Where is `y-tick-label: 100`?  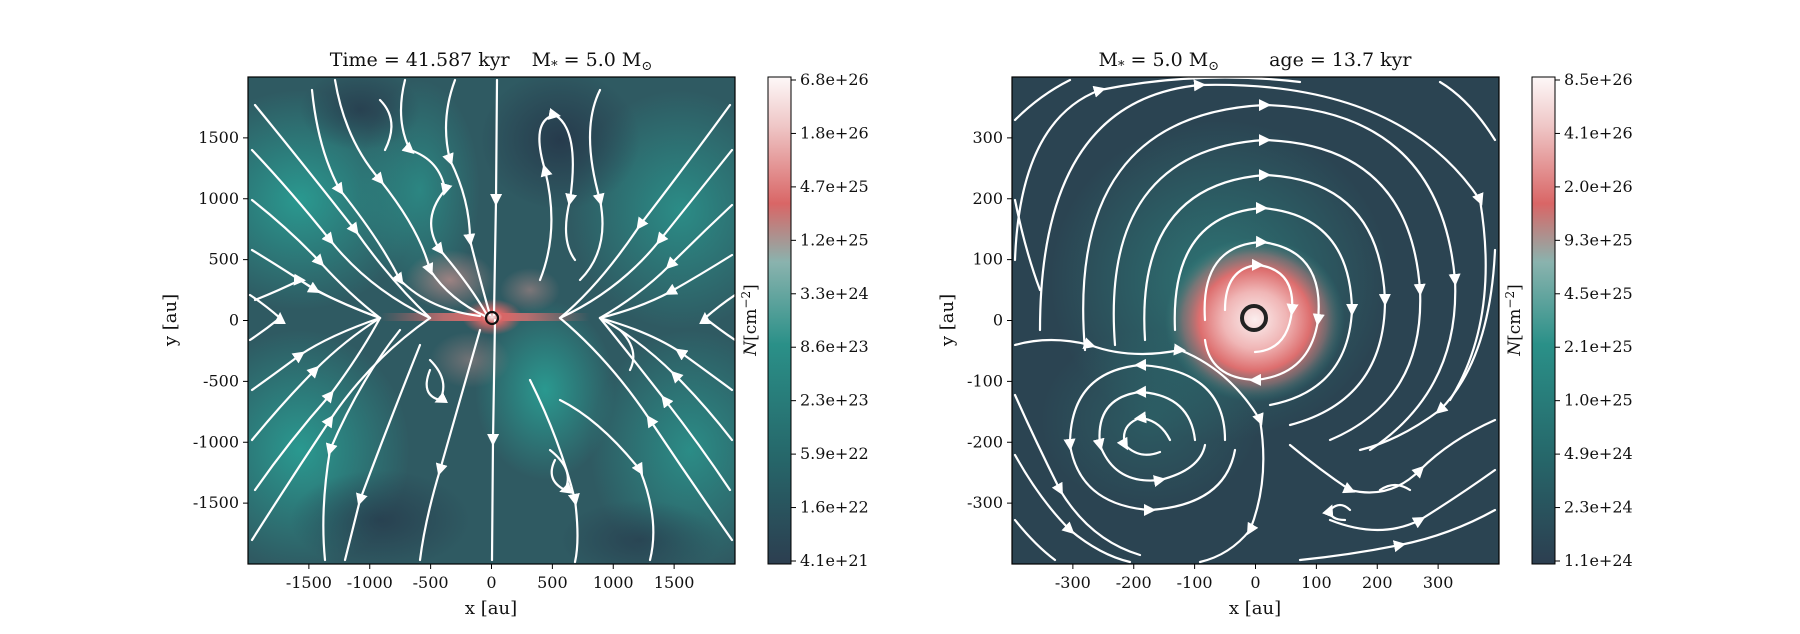
y-tick-label: 100 is located at coordinates (987, 259).